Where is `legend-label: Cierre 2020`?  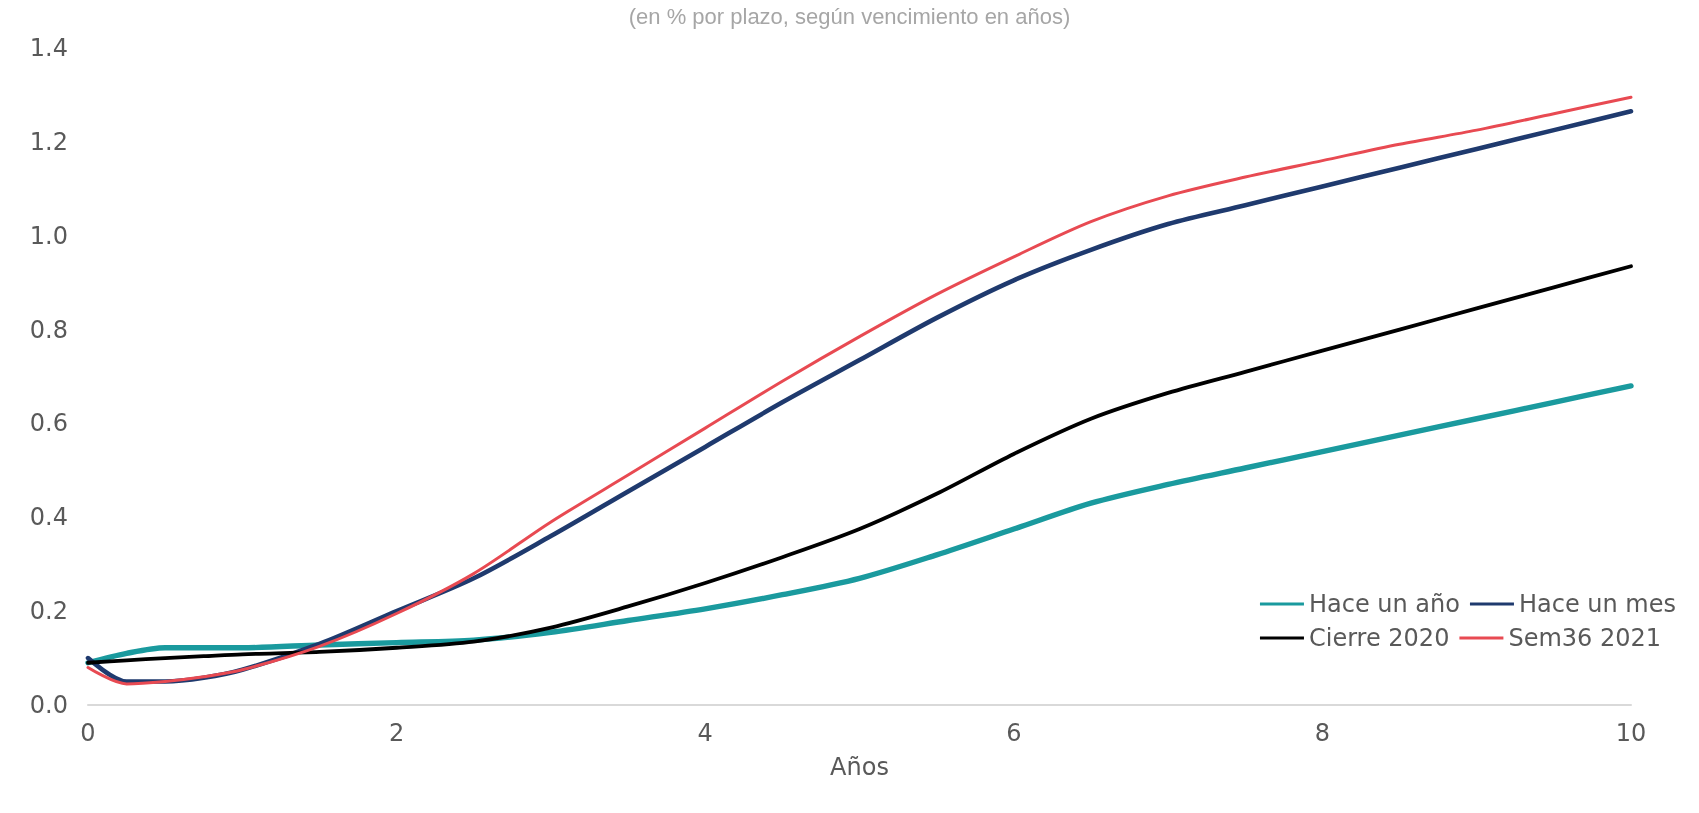 legend-label: Cierre 2020 is located at coordinates (1379, 638).